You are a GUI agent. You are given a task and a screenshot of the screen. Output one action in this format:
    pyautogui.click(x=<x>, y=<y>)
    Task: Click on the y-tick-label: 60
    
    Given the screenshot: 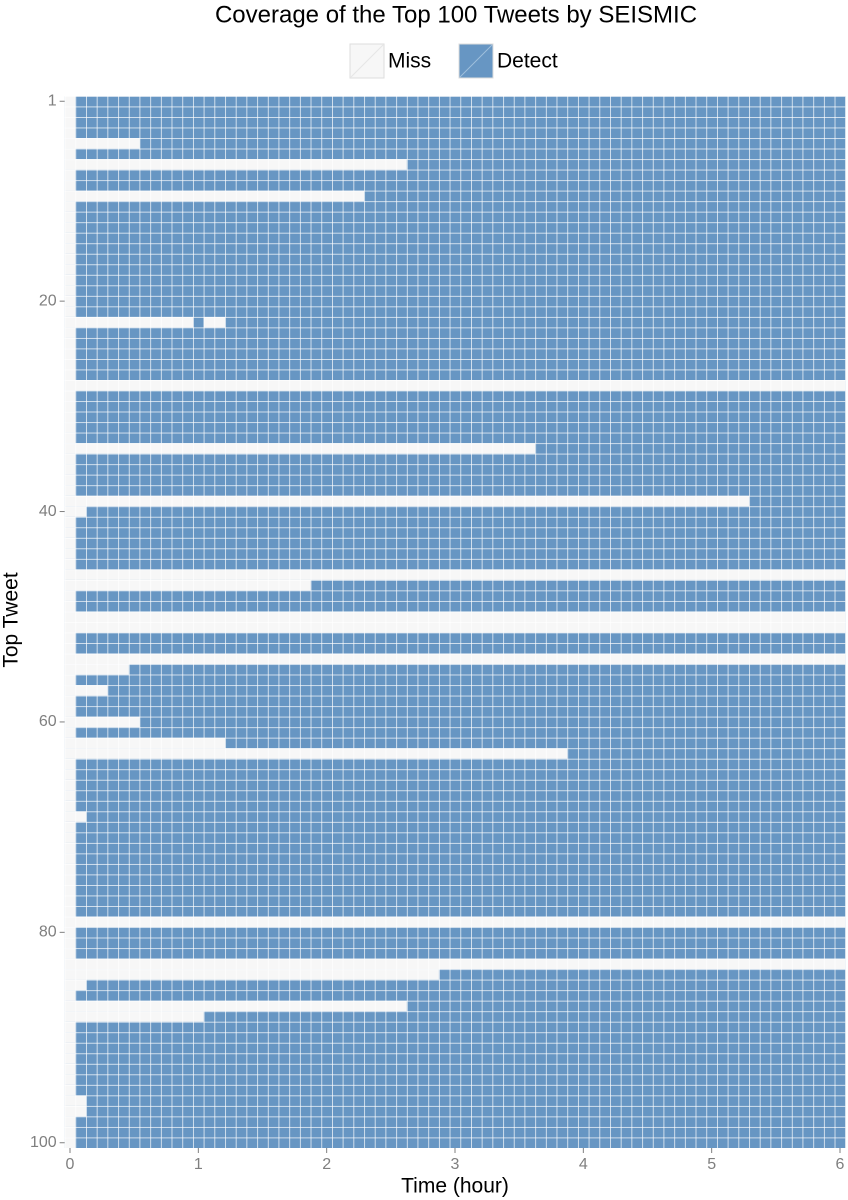 What is the action you would take?
    pyautogui.click(x=48, y=721)
    